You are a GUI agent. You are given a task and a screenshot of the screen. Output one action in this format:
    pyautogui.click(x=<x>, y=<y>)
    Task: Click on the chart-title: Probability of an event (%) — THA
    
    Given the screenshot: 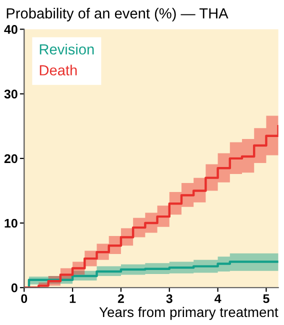 What is the action you would take?
    pyautogui.click(x=117, y=15)
    